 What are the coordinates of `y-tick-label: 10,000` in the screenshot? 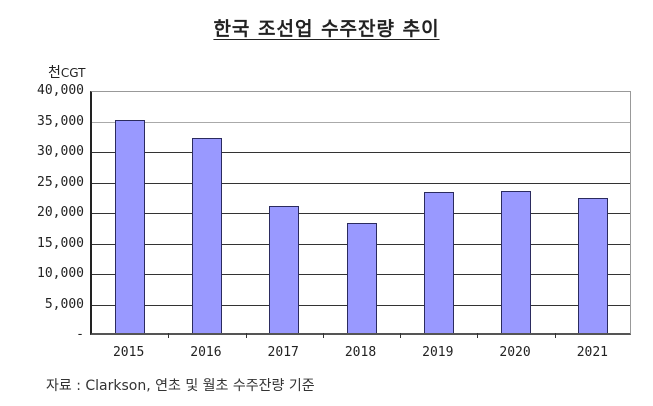 It's located at (60, 273).